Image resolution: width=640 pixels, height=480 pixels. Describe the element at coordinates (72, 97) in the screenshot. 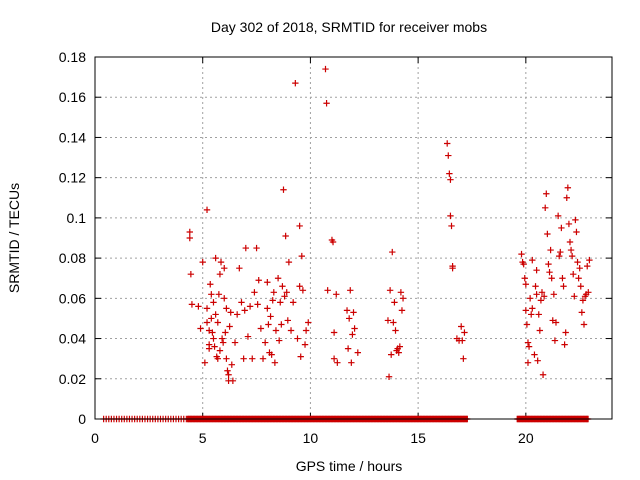

I see `y-tick-label: 0.16` at that location.